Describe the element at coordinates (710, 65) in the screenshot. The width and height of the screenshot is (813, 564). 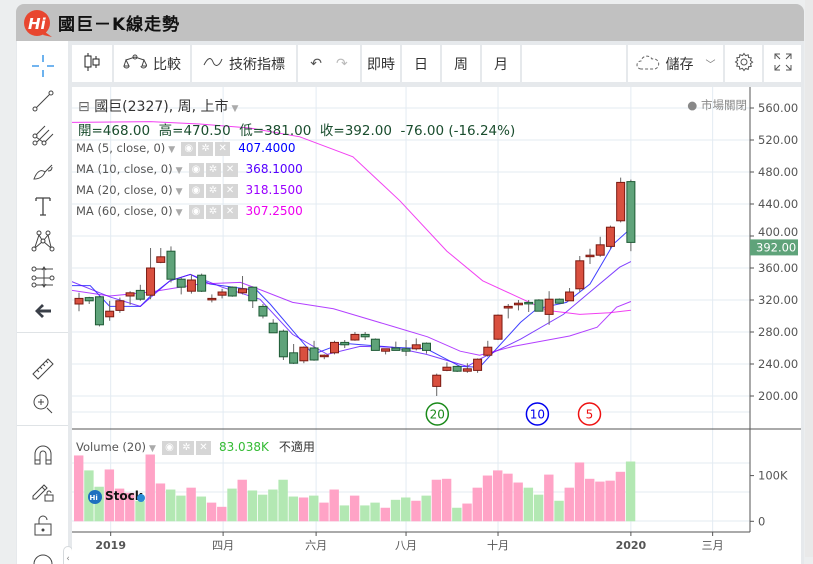
I see `chevron-down-icon: ﹀` at that location.